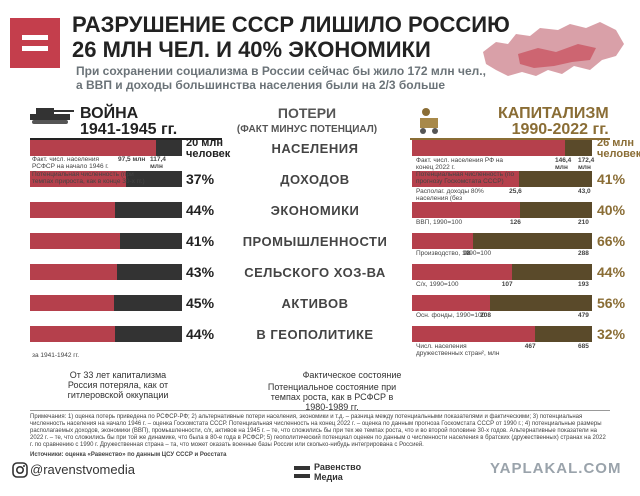  What do you see at coordinates (561, 167) in the screenshot?
I see `capitalism-fact-unit: млн` at bounding box center [561, 167].